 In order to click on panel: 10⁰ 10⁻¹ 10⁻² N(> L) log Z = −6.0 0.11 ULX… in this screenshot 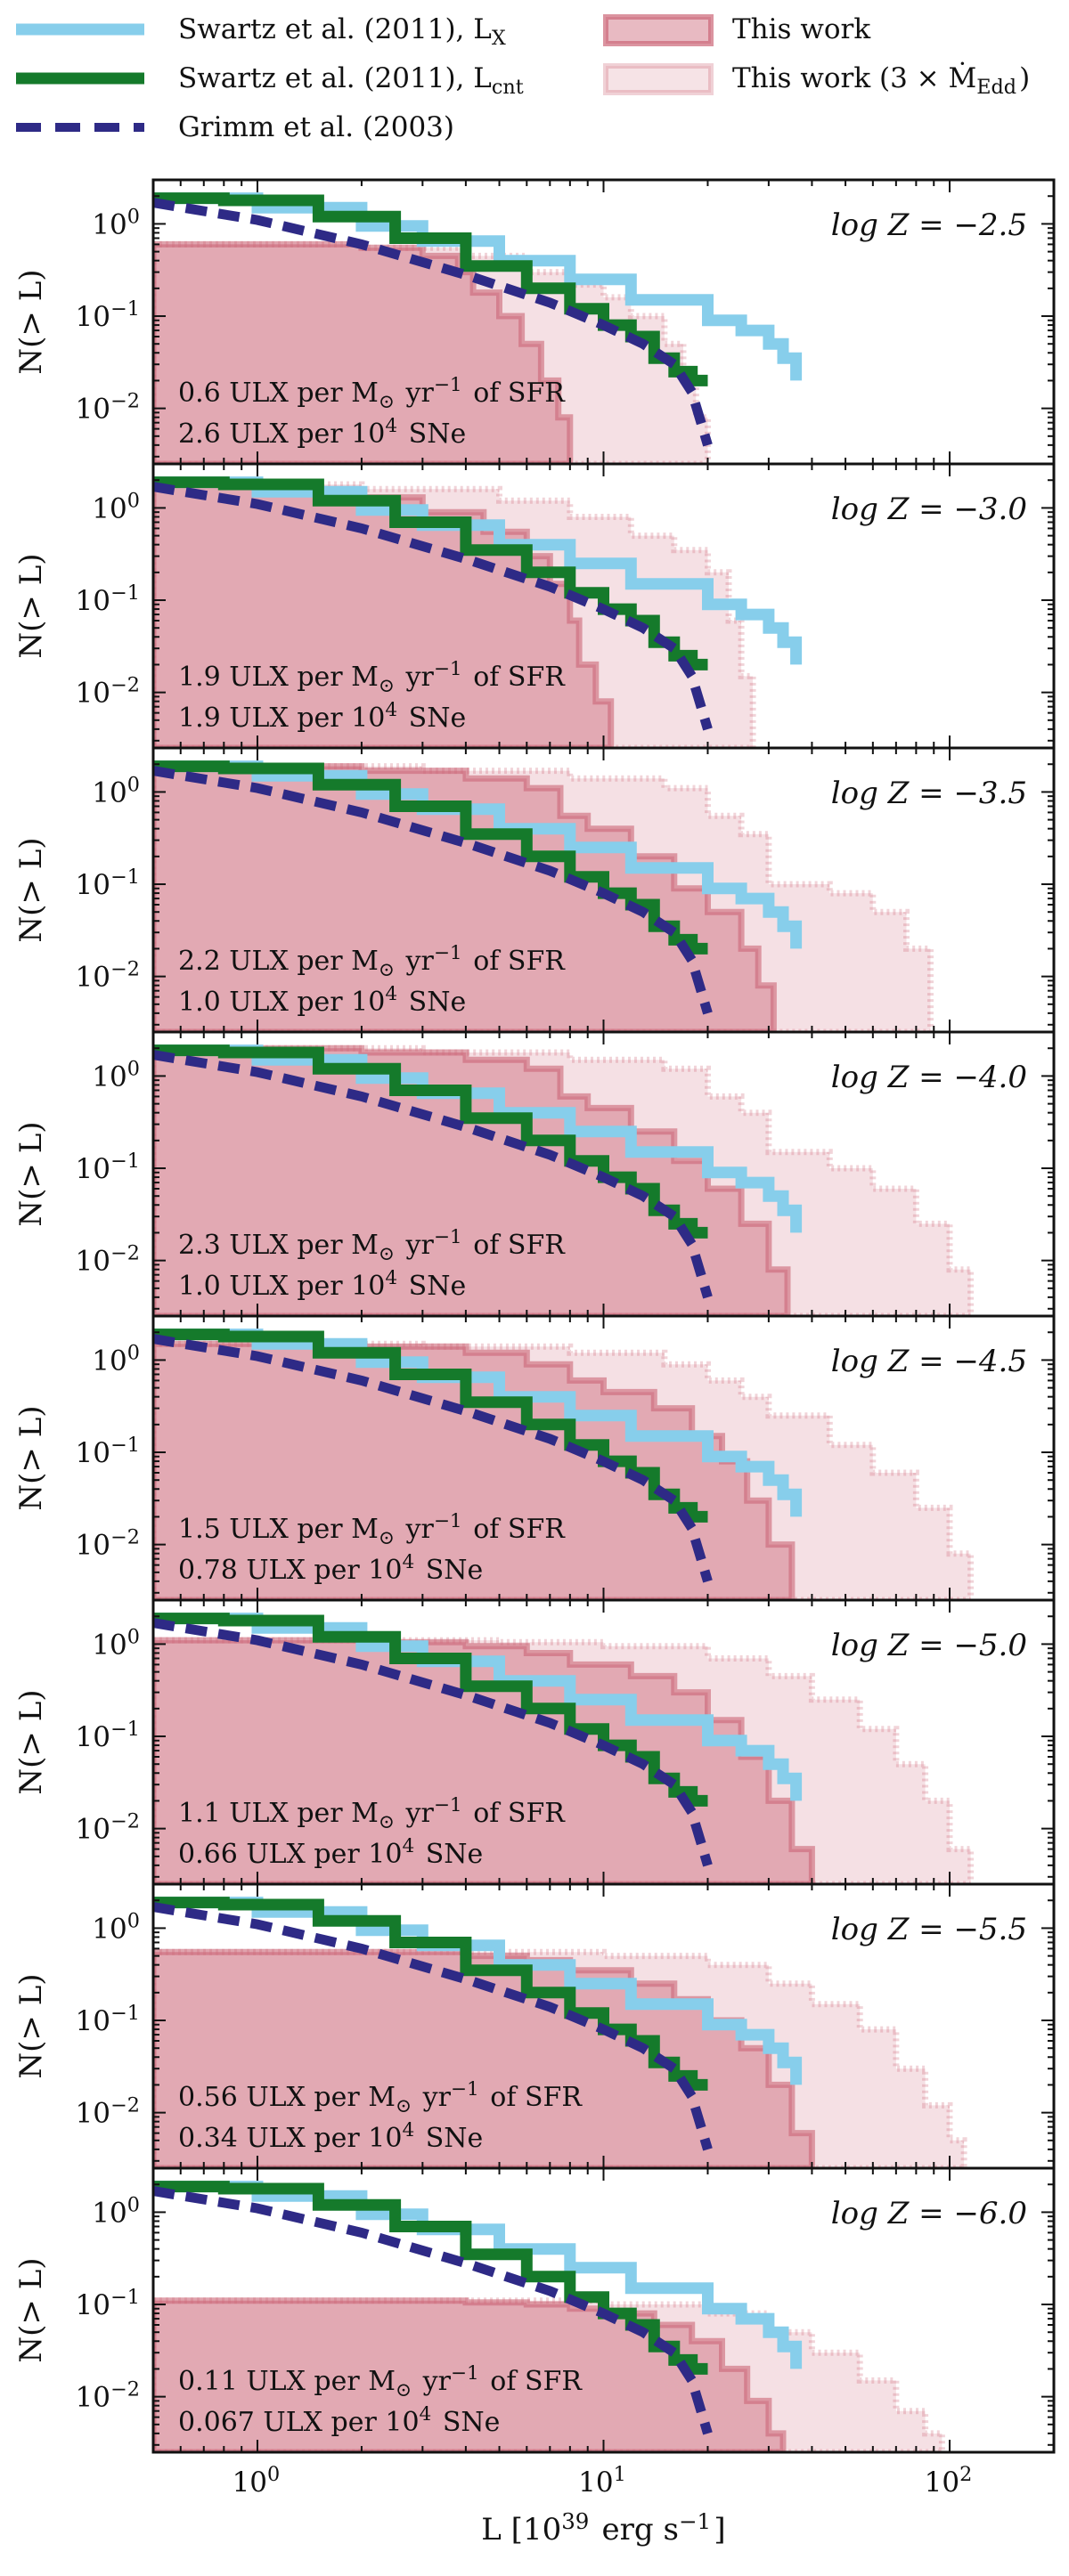, I will do `click(534, 2310)`.